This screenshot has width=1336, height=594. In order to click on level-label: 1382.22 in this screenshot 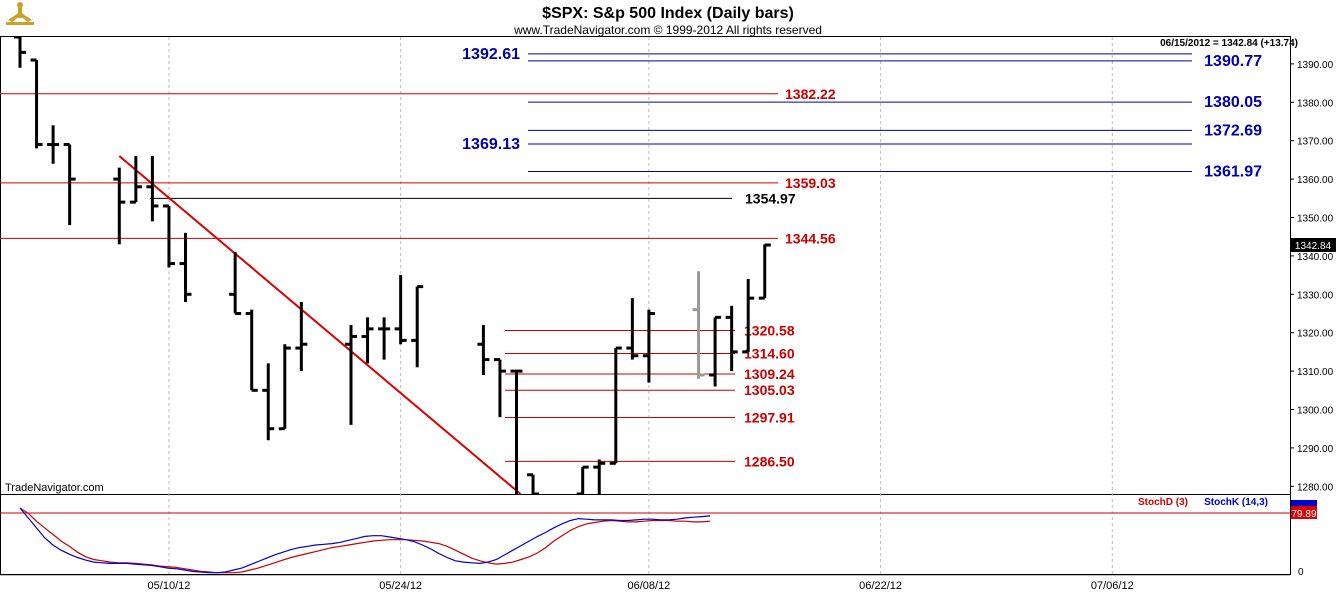, I will do `click(810, 94)`.